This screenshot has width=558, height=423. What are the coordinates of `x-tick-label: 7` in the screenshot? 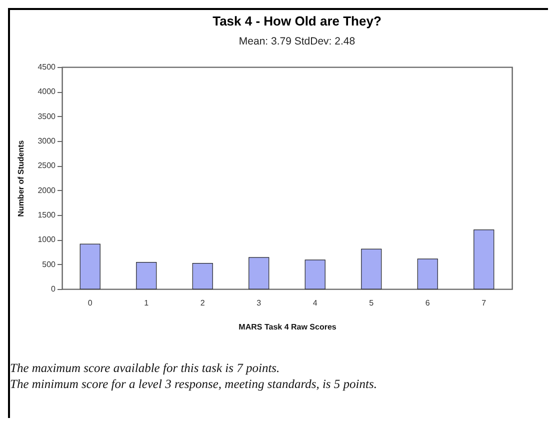 It's located at (484, 303).